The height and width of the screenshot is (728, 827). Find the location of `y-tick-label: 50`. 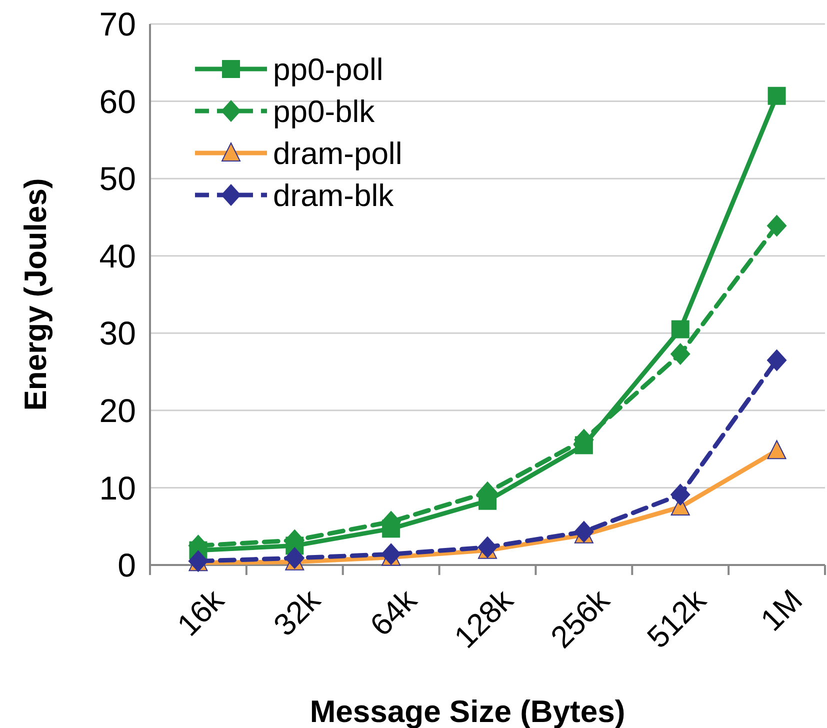

y-tick-label: 50 is located at coordinates (117, 179).